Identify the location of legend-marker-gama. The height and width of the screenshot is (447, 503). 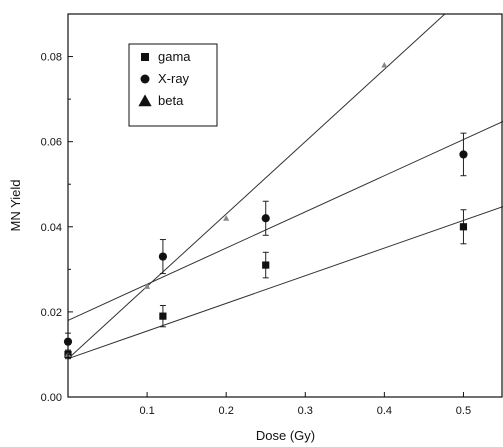
(145, 57).